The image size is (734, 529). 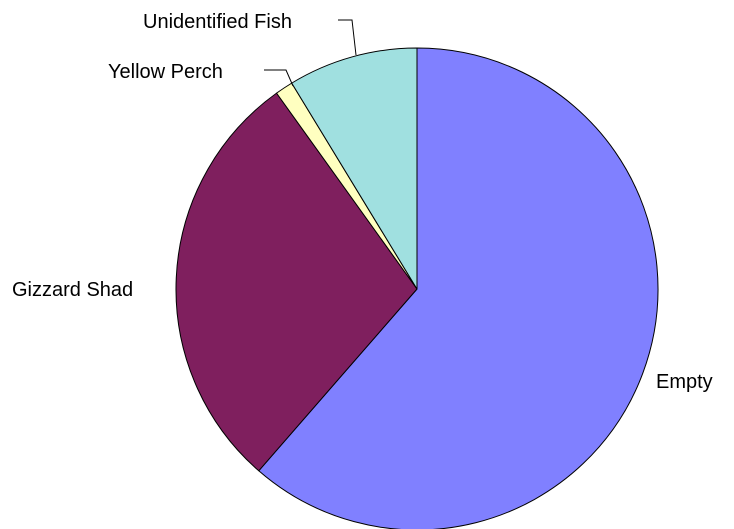 I want to click on slice-unidentified-fish, so click(x=354, y=168).